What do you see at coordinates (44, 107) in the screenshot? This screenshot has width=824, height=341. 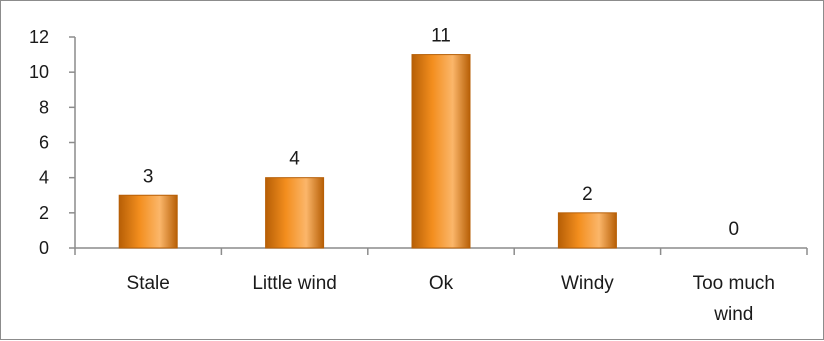 I see `y-tick-label: 8` at bounding box center [44, 107].